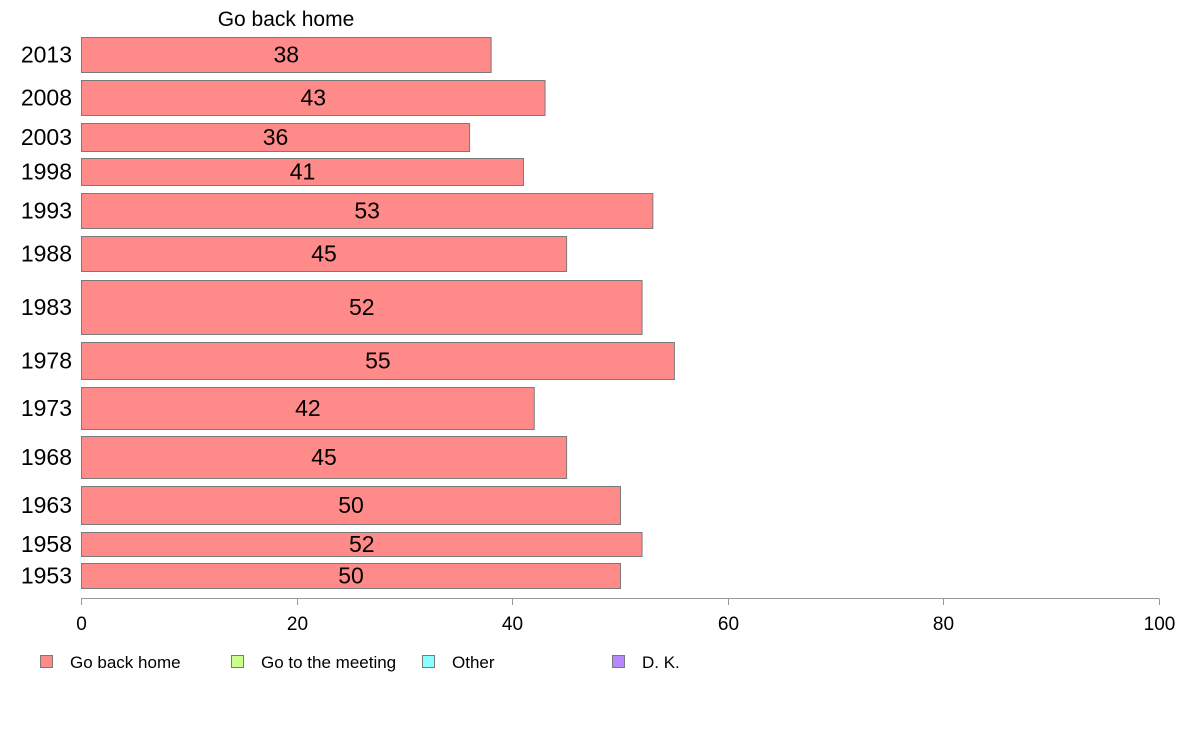  I want to click on legend-label: Other, so click(473, 662).